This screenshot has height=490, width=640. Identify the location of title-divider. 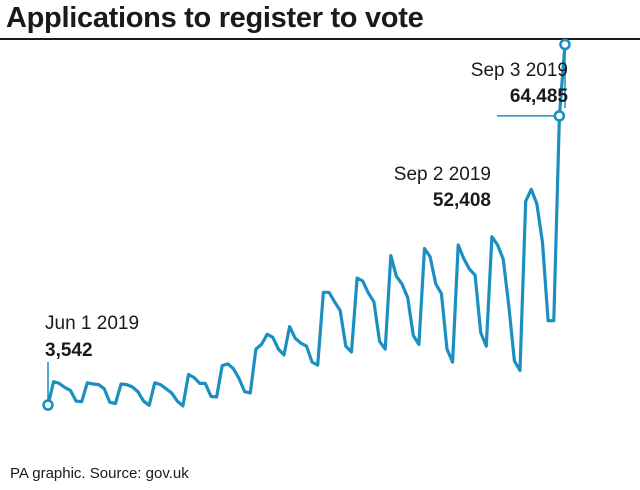
(320, 39).